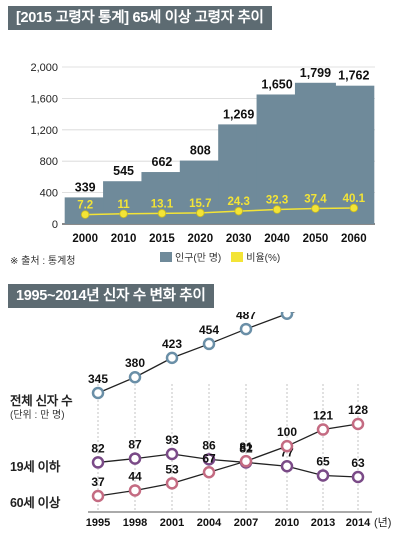 The width and height of the screenshot is (400, 552). Describe the element at coordinates (43, 261) in the screenshot. I see `source-note: ※ 출처 : 통계청` at that location.